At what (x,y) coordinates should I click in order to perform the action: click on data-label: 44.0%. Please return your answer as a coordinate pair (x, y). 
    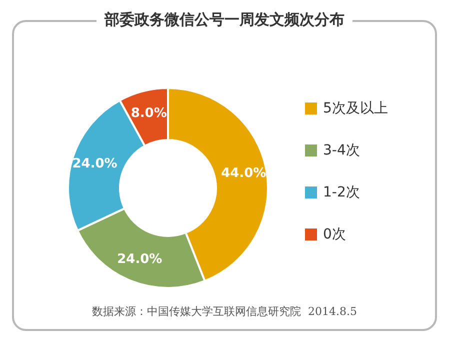
    Looking at the image, I should click on (243, 174).